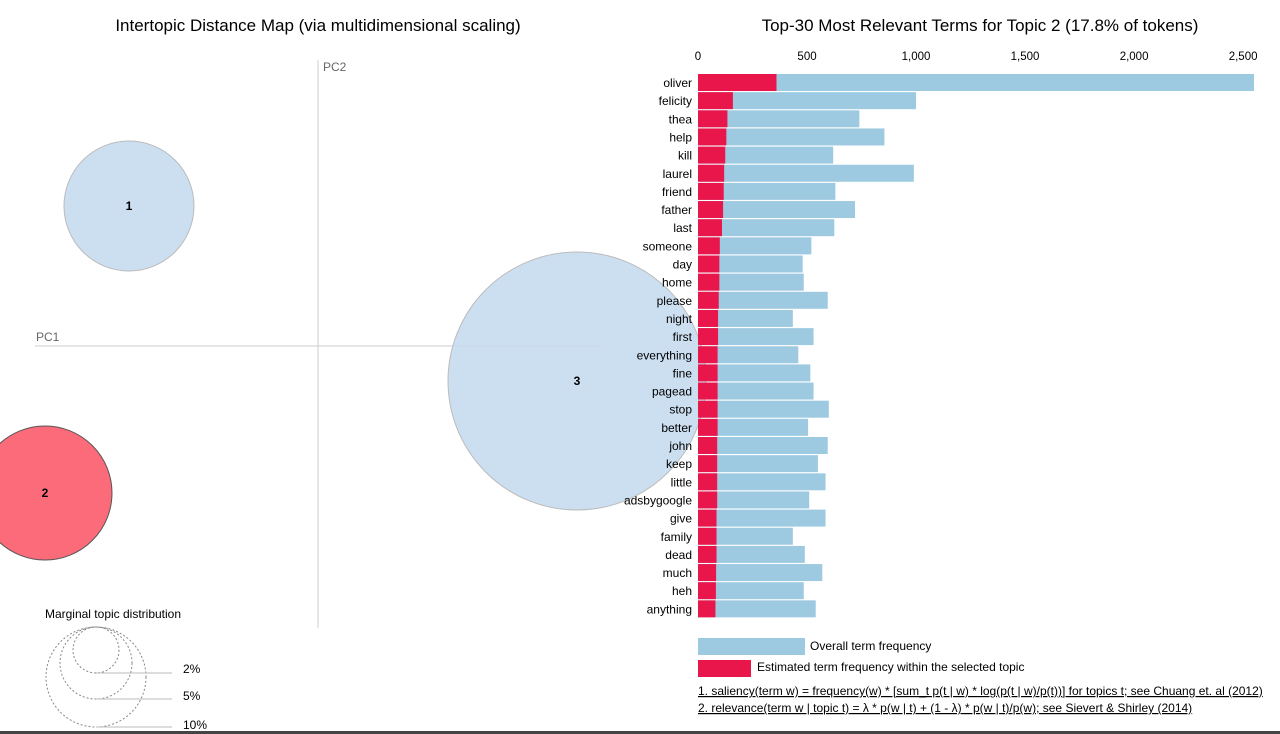 This screenshot has width=1280, height=734. I want to click on term-label-night: night, so click(679, 319).